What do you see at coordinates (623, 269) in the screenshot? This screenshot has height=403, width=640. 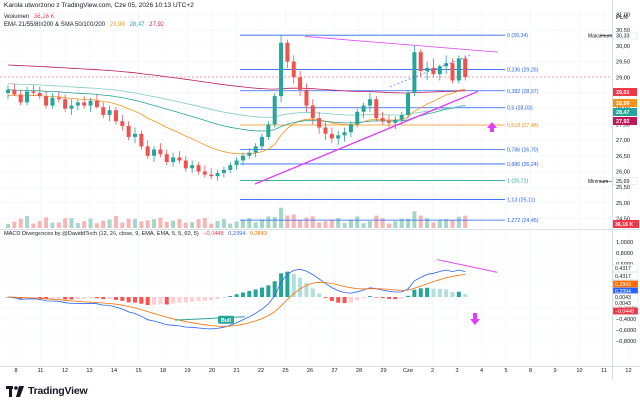 I see `macd-tag-label: 0,4317` at bounding box center [623, 269].